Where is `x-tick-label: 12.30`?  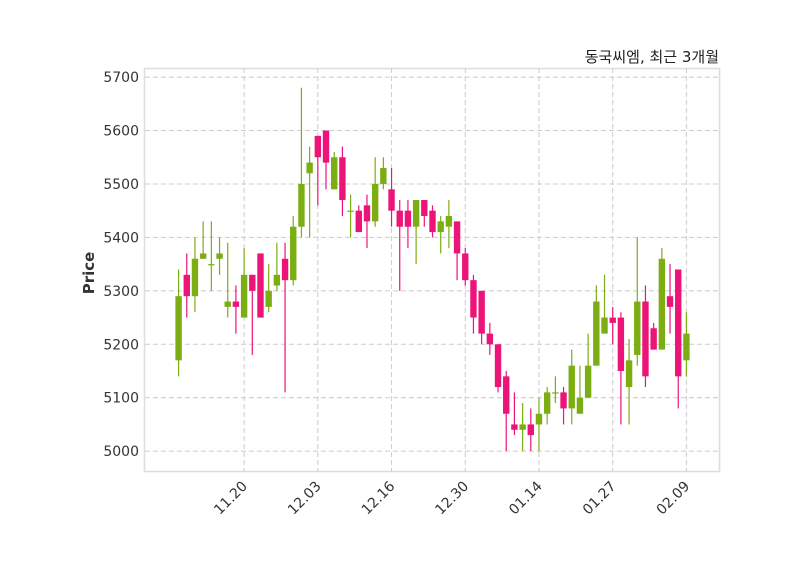
x-tick-label: 12.30 is located at coordinates (452, 499).